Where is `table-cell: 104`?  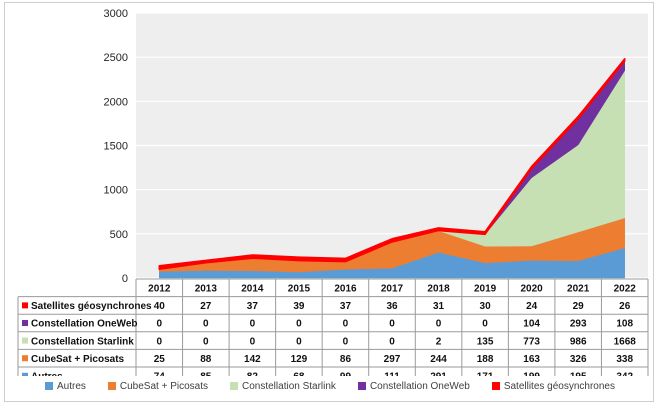 table-cell: 104 is located at coordinates (531, 324).